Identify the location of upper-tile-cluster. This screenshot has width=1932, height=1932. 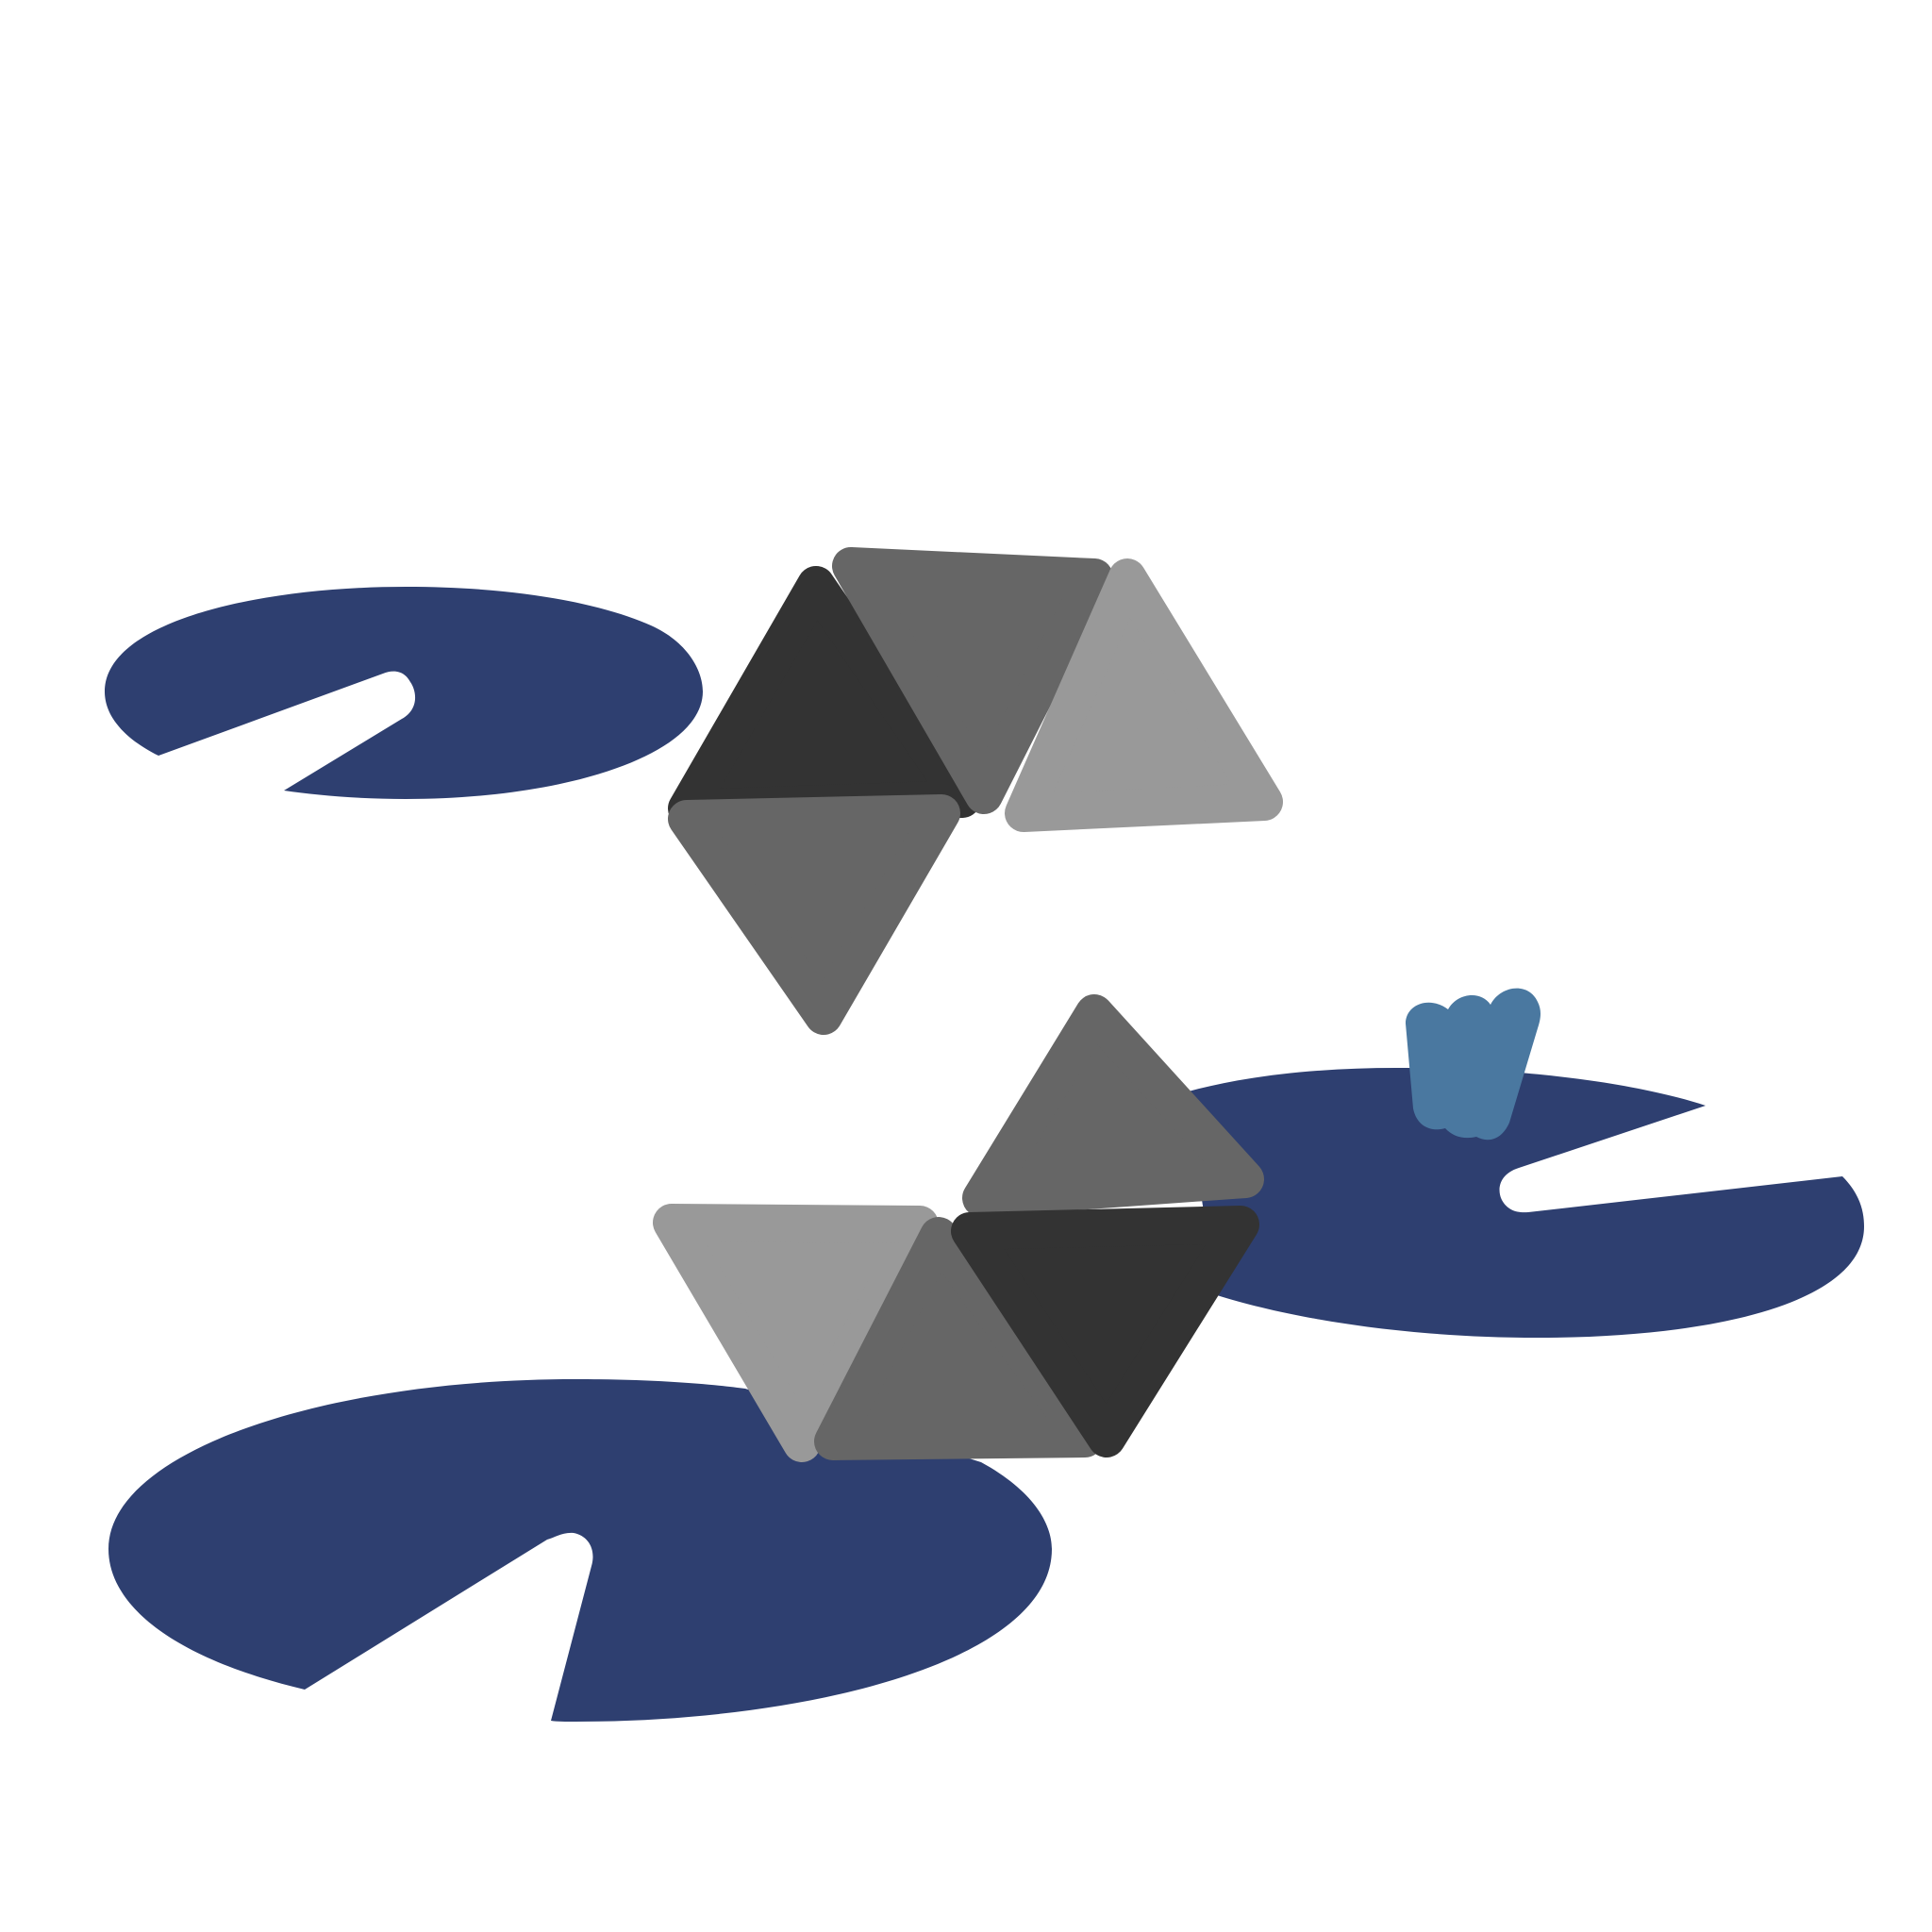
(976, 791).